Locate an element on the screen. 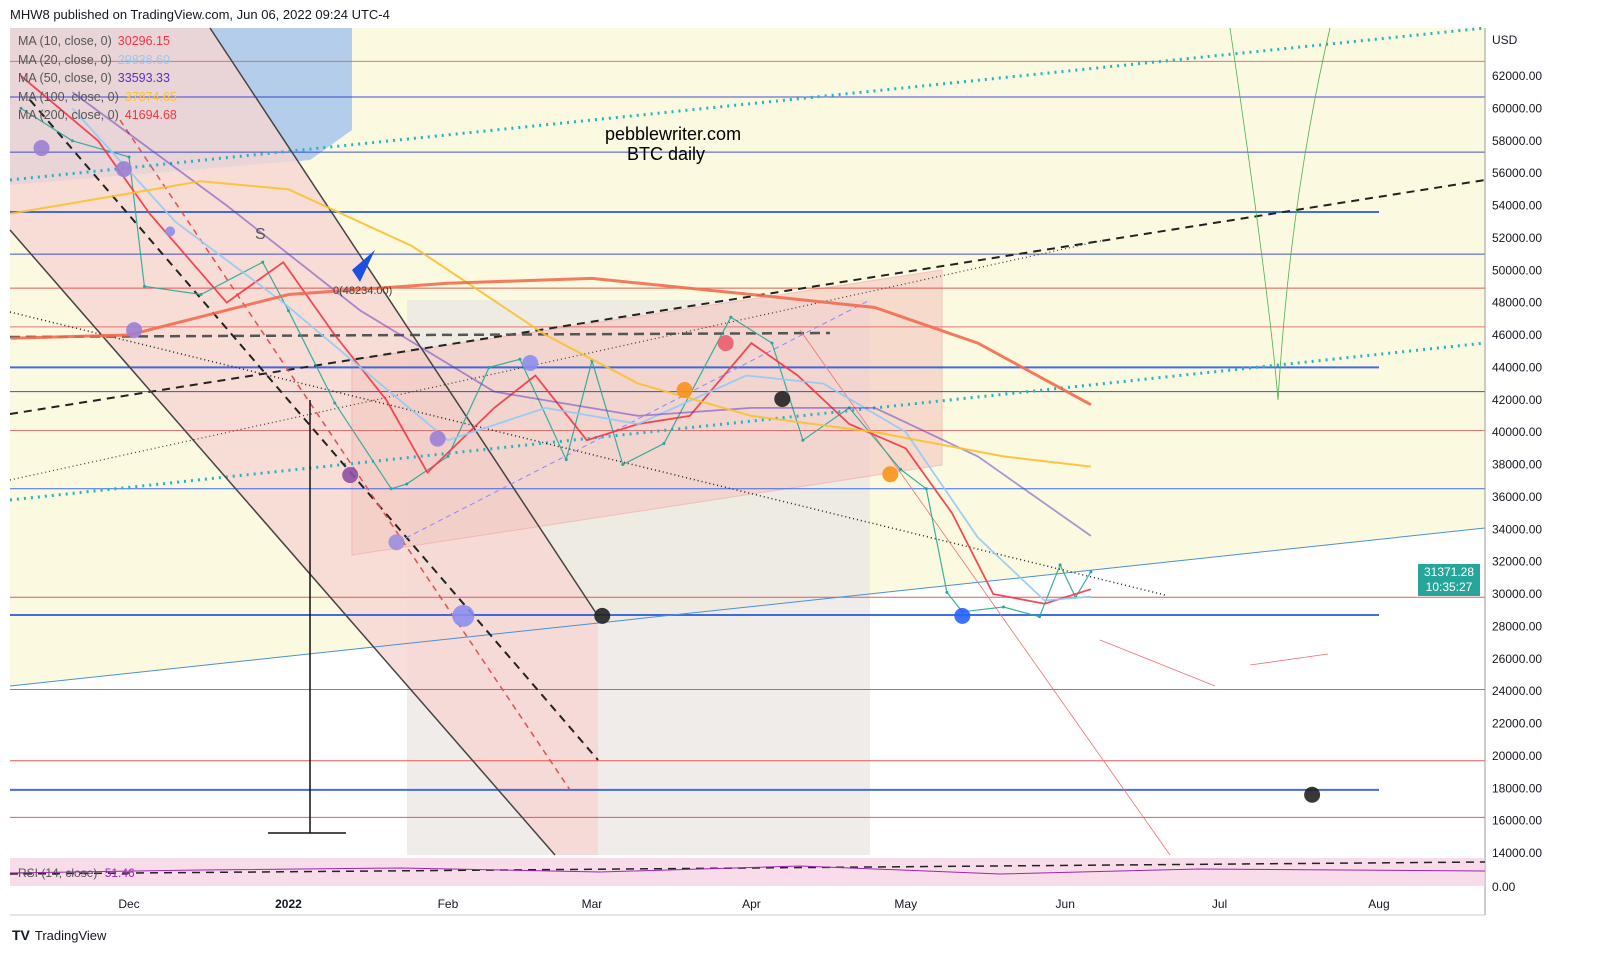  price-tick: 42000.00 is located at coordinates (1517, 400).